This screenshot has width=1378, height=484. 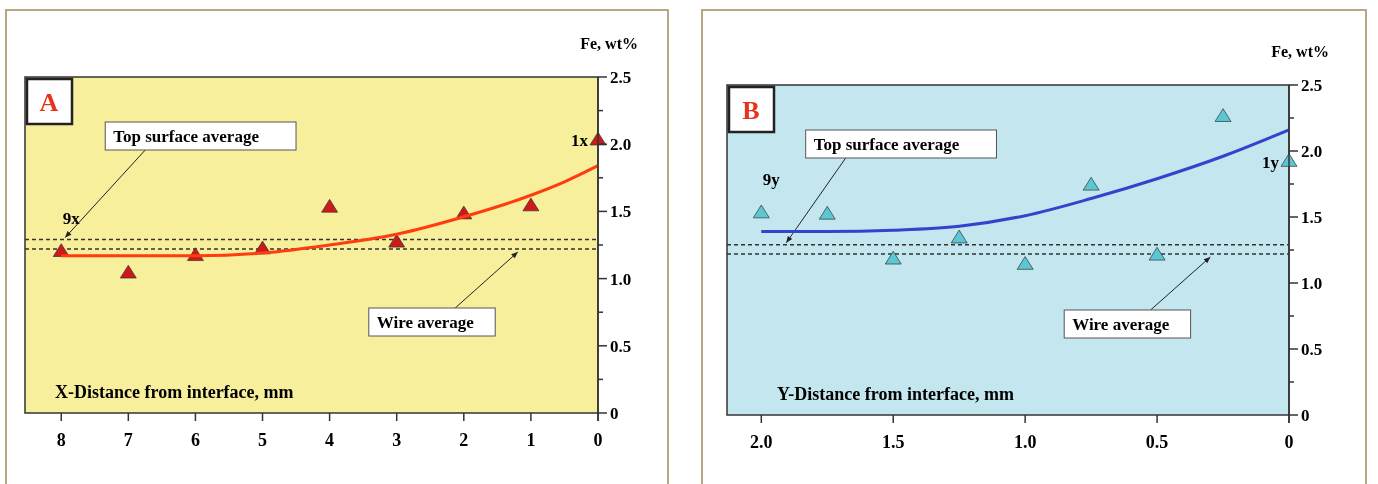 What do you see at coordinates (580, 141) in the screenshot?
I see `annotation: 1x` at bounding box center [580, 141].